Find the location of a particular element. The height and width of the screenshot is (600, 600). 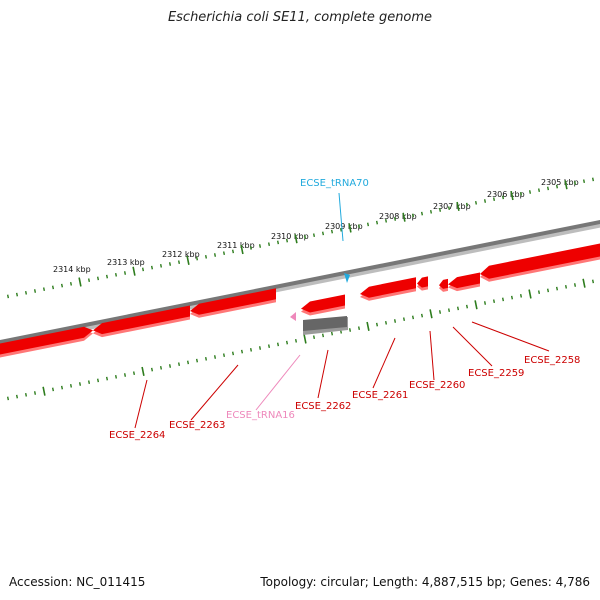

accession-text: Accession: NC_011415 is located at coordinates (77, 582).